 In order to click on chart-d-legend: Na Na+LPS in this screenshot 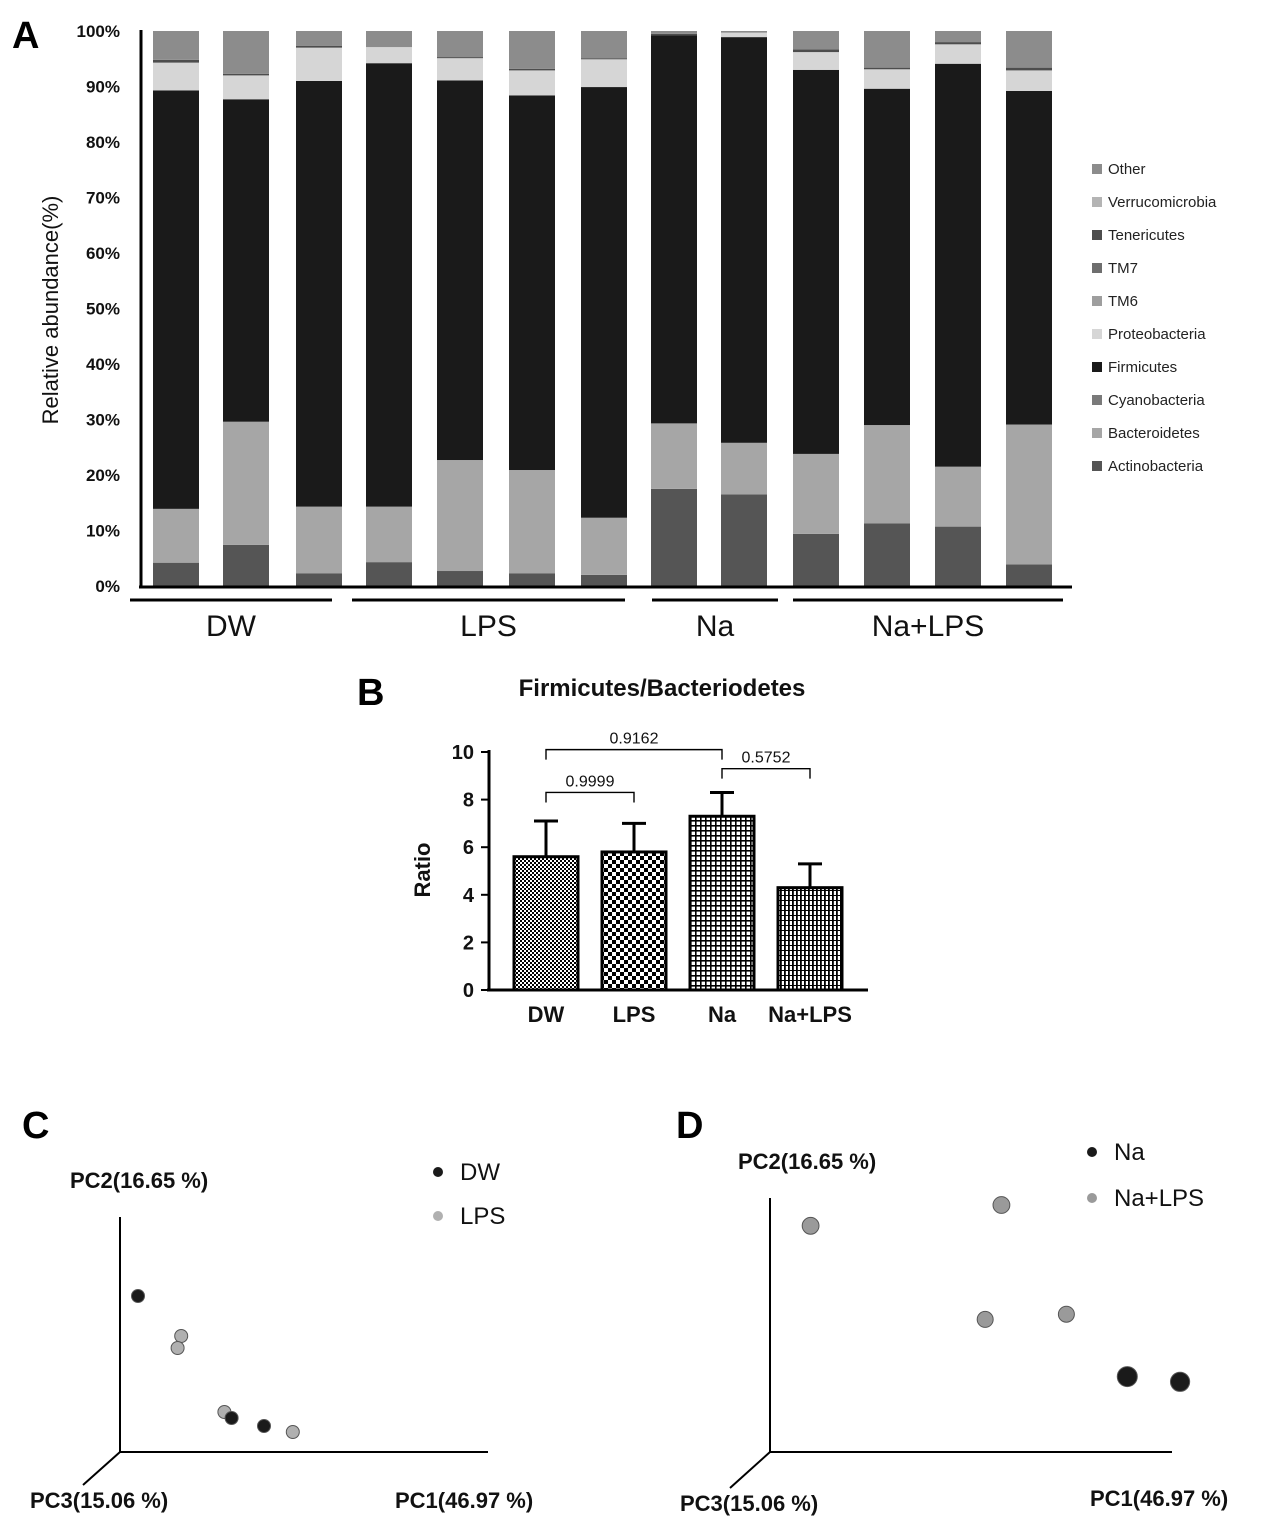, I will do `click(1145, 1175)`.